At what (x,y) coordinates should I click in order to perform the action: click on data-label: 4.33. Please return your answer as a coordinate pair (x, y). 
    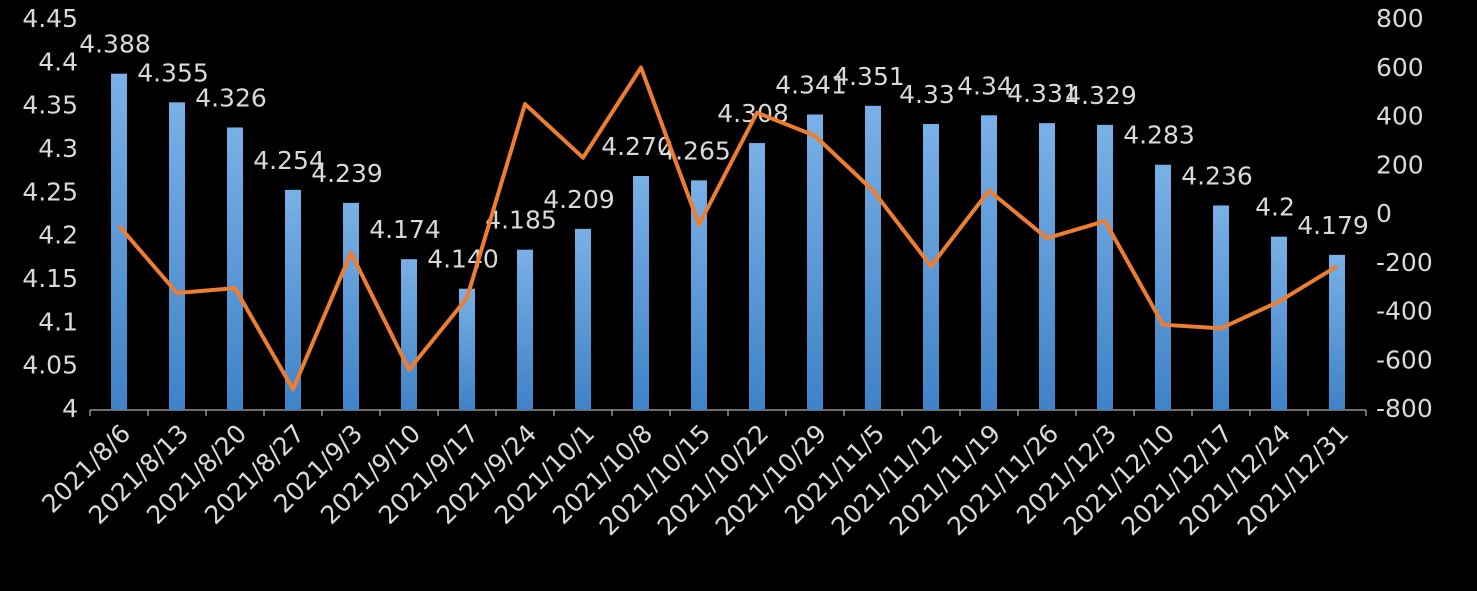
    Looking at the image, I should click on (927, 94).